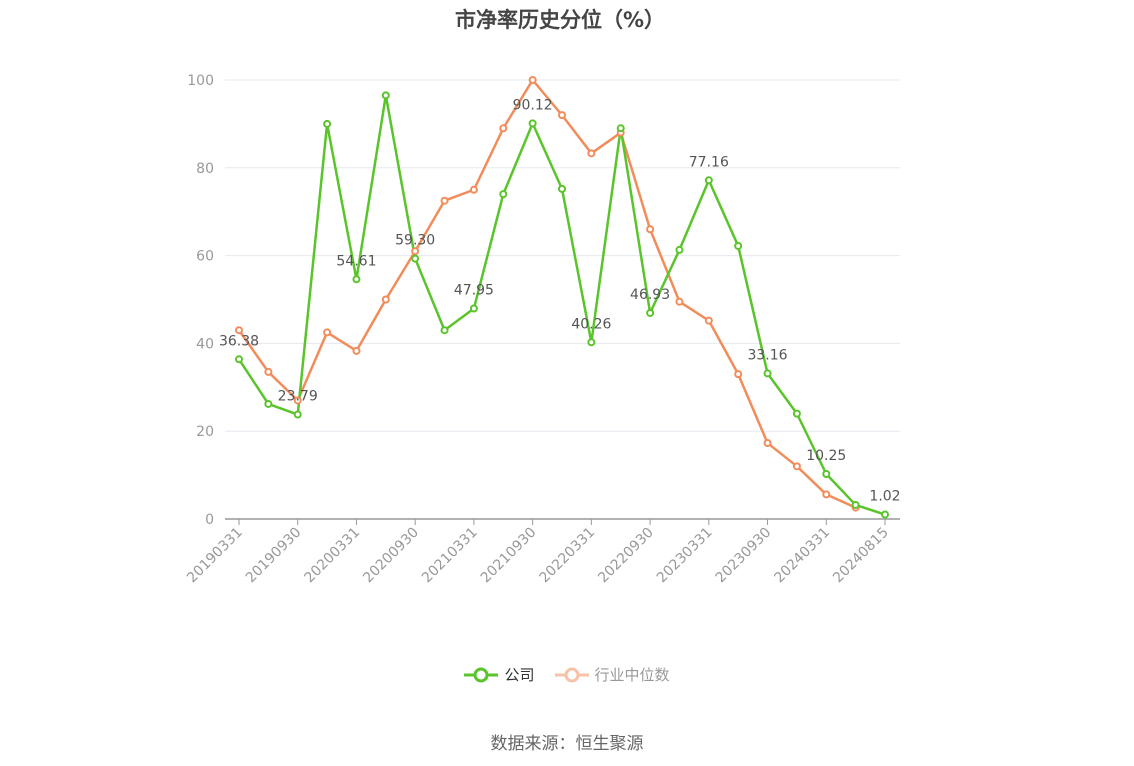 The image size is (1134, 766). Describe the element at coordinates (205, 432) in the screenshot. I see `y-tick-label: 20` at that location.